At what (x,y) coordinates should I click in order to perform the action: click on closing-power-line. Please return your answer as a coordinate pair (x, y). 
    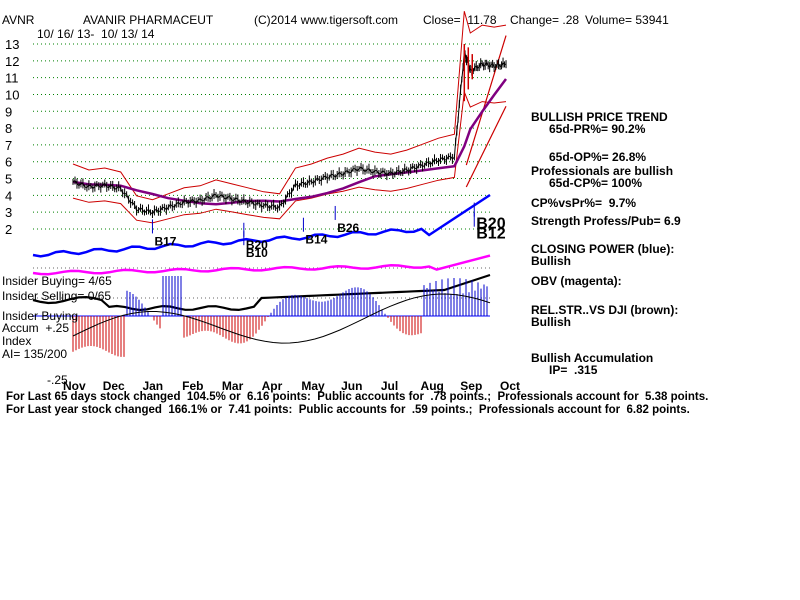
    Looking at the image, I should click on (261, 225).